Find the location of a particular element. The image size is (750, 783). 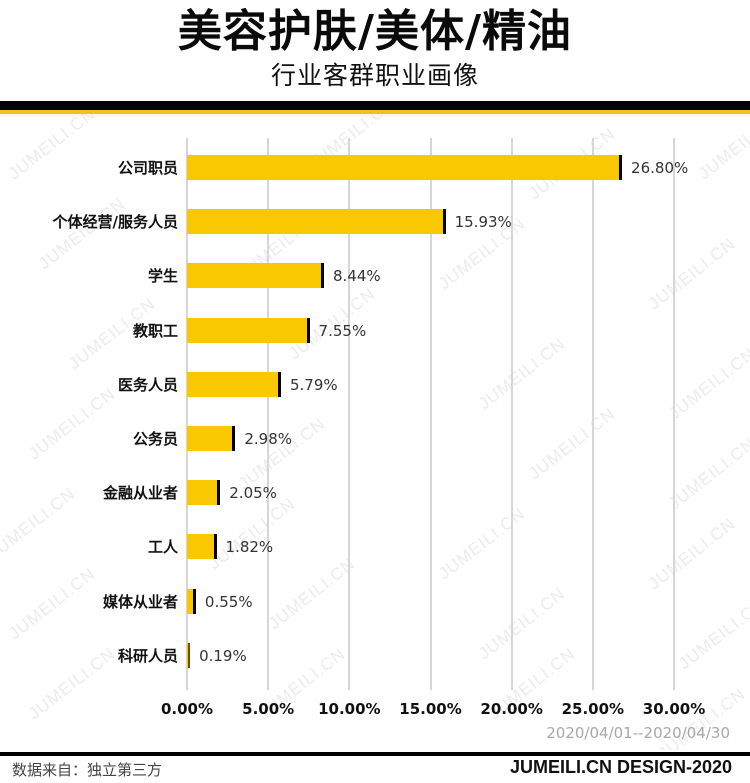

chart-title: 美容护肤/美体/精油 is located at coordinates (375, 31).